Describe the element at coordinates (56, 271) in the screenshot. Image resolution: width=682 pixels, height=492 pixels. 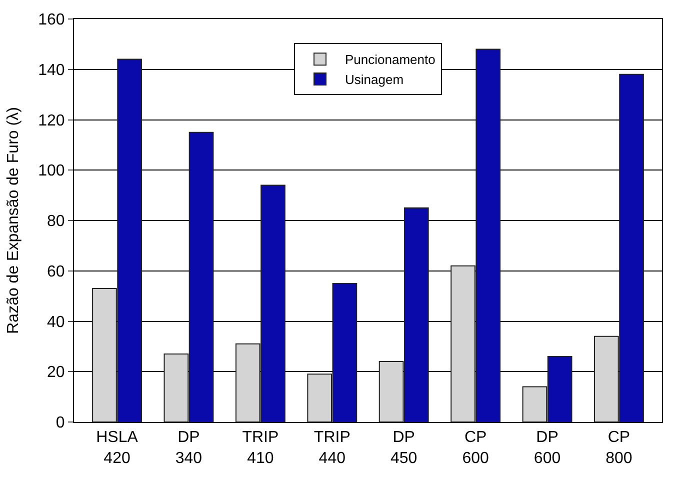
I see `y-tick-label: 60` at that location.